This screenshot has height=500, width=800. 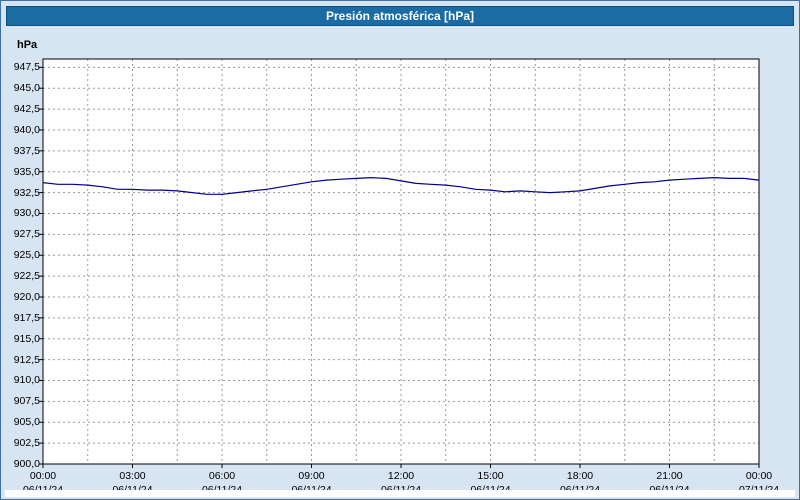 What do you see at coordinates (401, 186) in the screenshot?
I see `pressure-series-line` at bounding box center [401, 186].